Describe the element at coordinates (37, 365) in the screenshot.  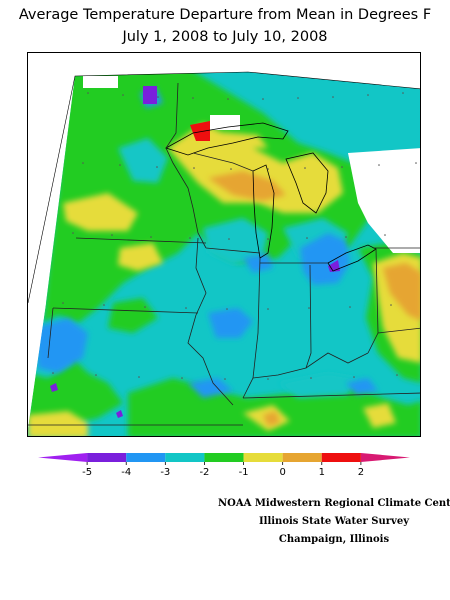
I see `west-edge-unshaded` at that location.